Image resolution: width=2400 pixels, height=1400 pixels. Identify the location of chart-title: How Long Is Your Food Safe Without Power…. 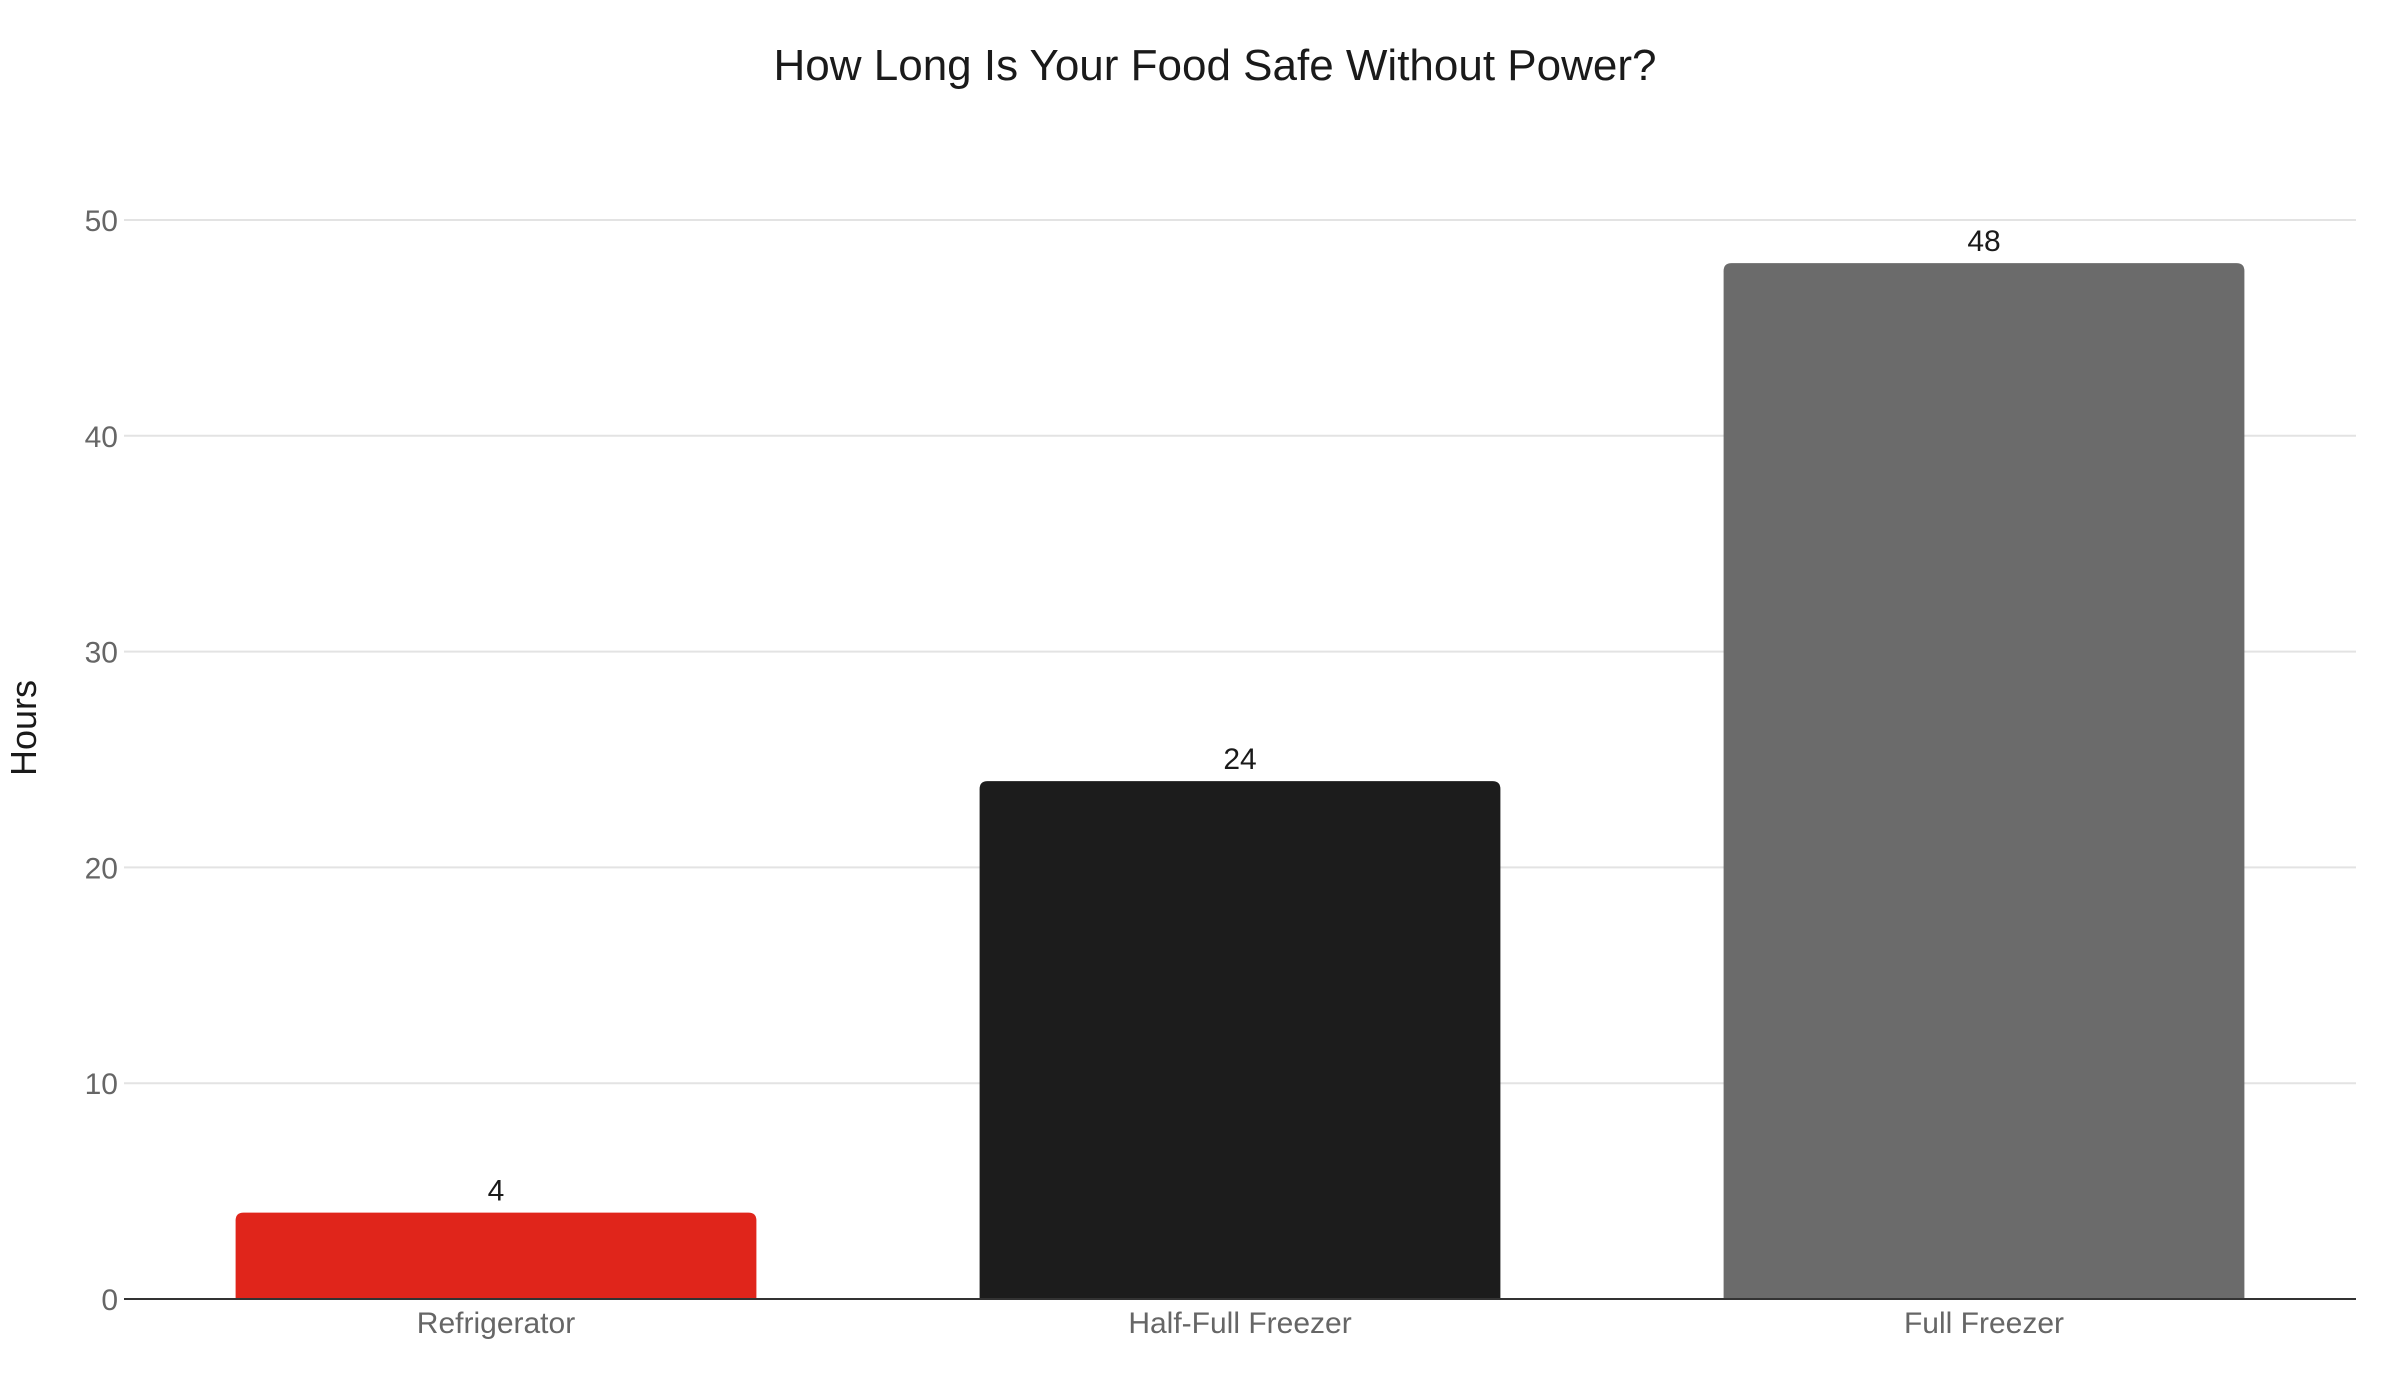
(1215, 65).